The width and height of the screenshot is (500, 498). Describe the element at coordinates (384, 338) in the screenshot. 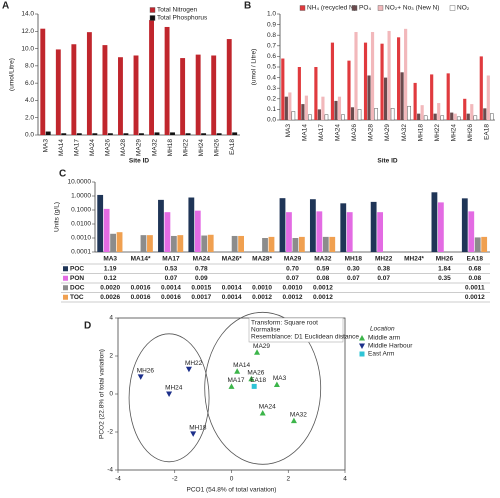

I see `legend-label: Middle arm` at that location.